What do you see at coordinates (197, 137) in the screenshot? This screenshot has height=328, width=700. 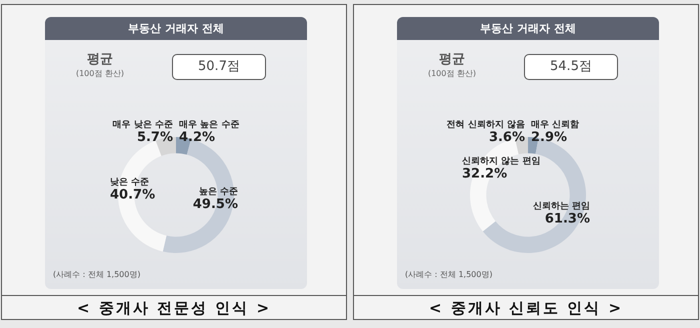 I see `data-label: 4.2%` at bounding box center [197, 137].